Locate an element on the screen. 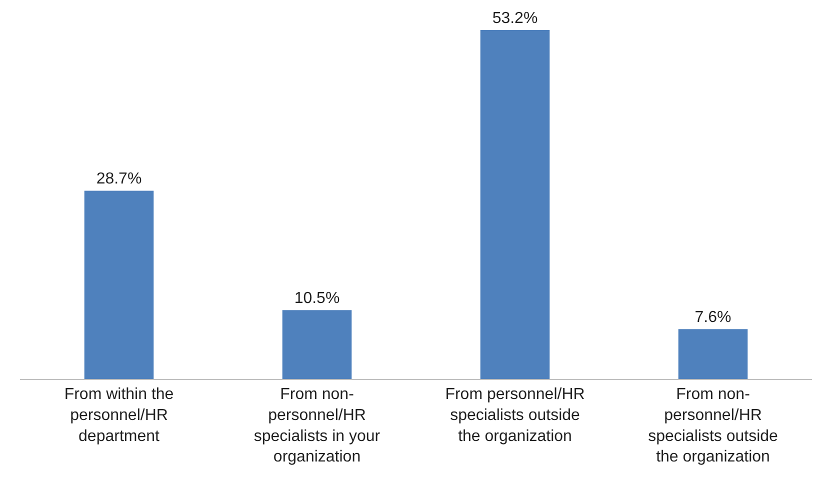  data-label: 10.5% is located at coordinates (317, 299).